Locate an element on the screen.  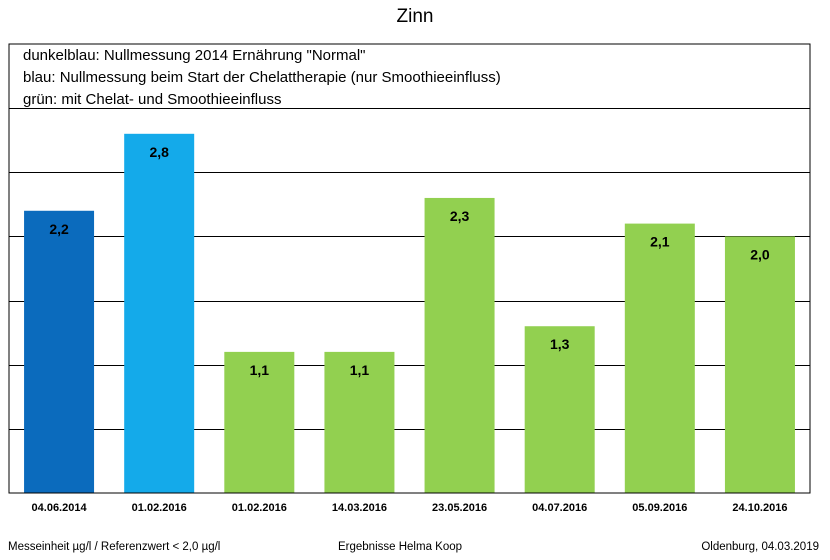
x-tick-label-4: 14.03.2016 is located at coordinates (359, 508).